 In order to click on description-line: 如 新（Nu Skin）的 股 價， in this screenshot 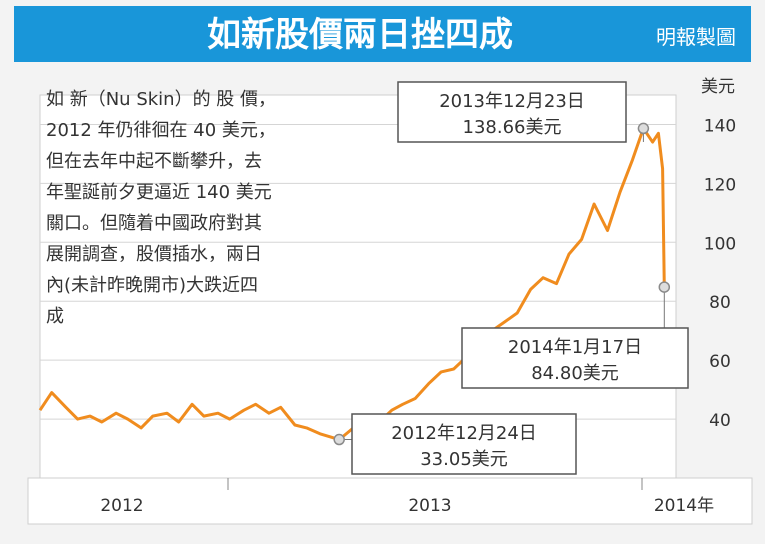, I will do `click(161, 99)`.